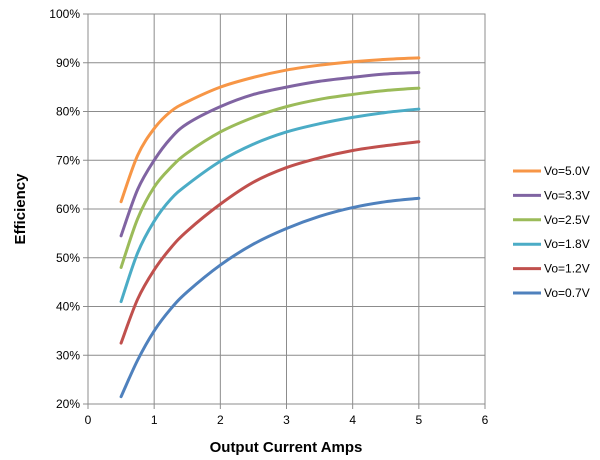 This screenshot has height=460, width=600. What do you see at coordinates (485, 420) in the screenshot?
I see `x-tick-label: 6` at bounding box center [485, 420].